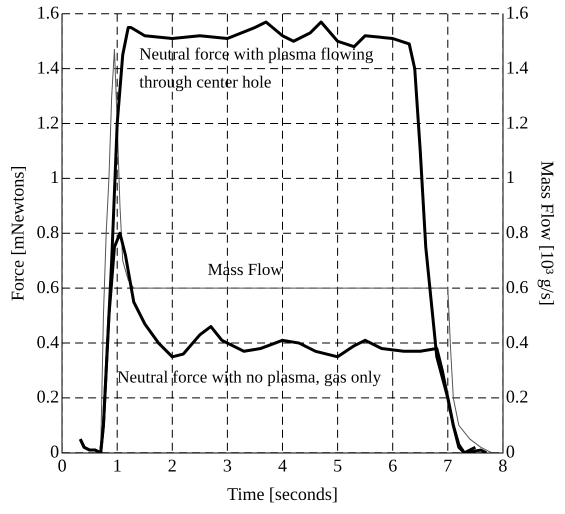 Image resolution: width=565 pixels, height=514 pixels. What do you see at coordinates (517, 396) in the screenshot?
I see `y2-tick-label: 0.2` at bounding box center [517, 396].